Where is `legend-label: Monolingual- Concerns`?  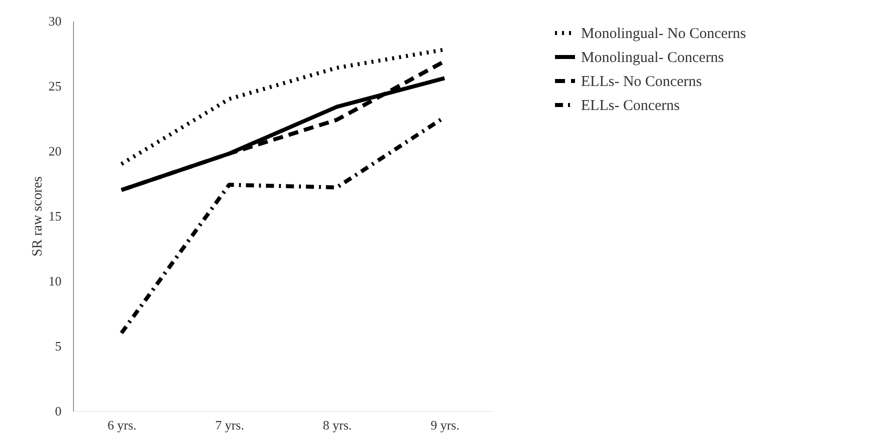
legend-label: Monolingual- Concerns is located at coordinates (652, 58).